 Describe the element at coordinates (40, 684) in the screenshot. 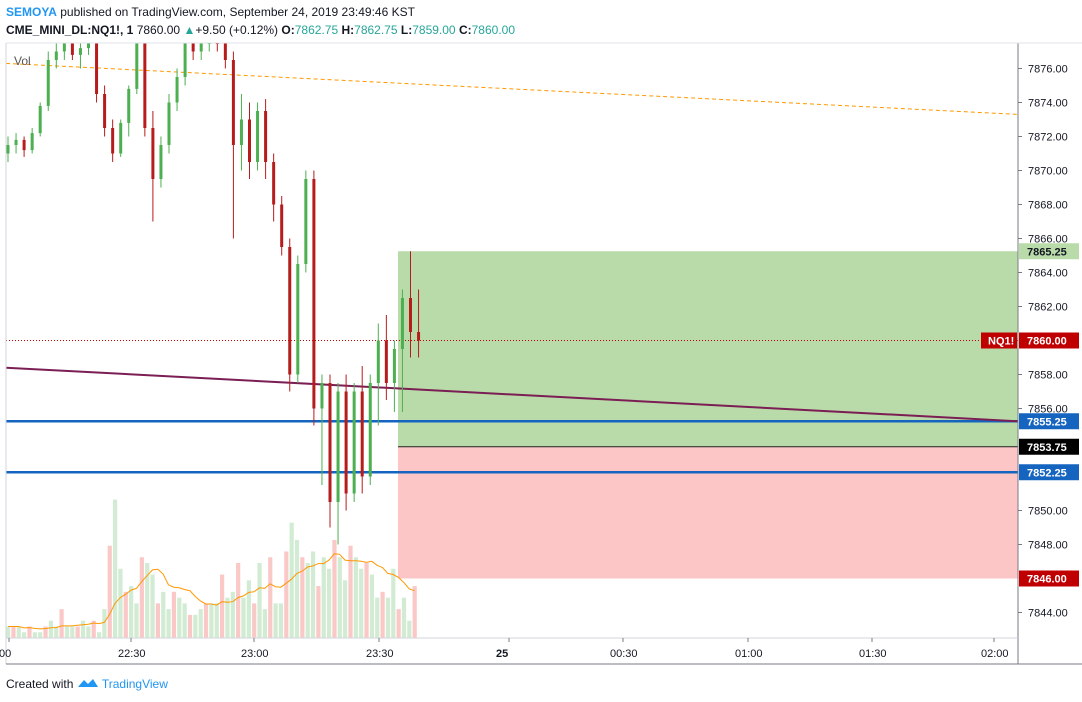

I see `created-with-text: Created with` at that location.